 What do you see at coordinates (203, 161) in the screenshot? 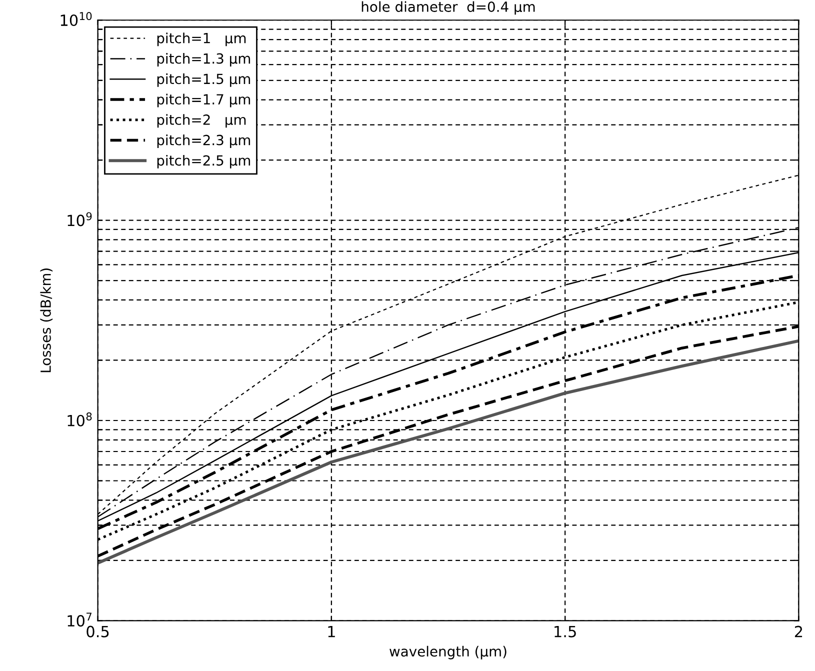
I see `legend-label: pitch=2.5 µm` at bounding box center [203, 161].